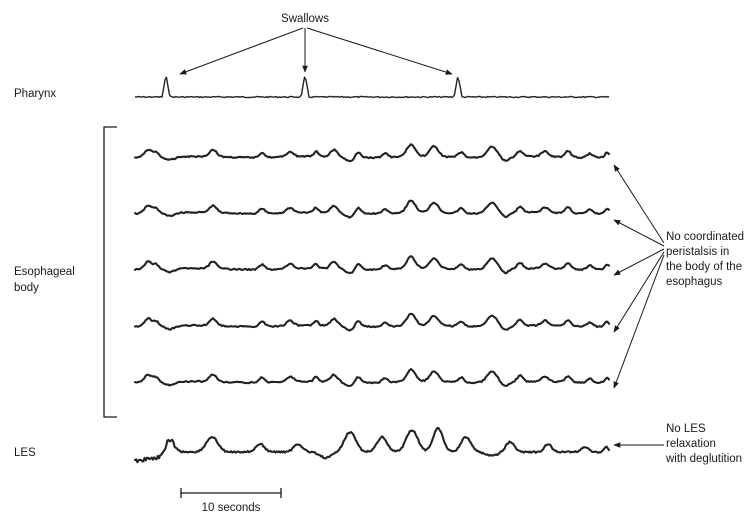  What do you see at coordinates (44, 272) in the screenshot?
I see `esophageal-body-label-line1: Esophageal` at bounding box center [44, 272].